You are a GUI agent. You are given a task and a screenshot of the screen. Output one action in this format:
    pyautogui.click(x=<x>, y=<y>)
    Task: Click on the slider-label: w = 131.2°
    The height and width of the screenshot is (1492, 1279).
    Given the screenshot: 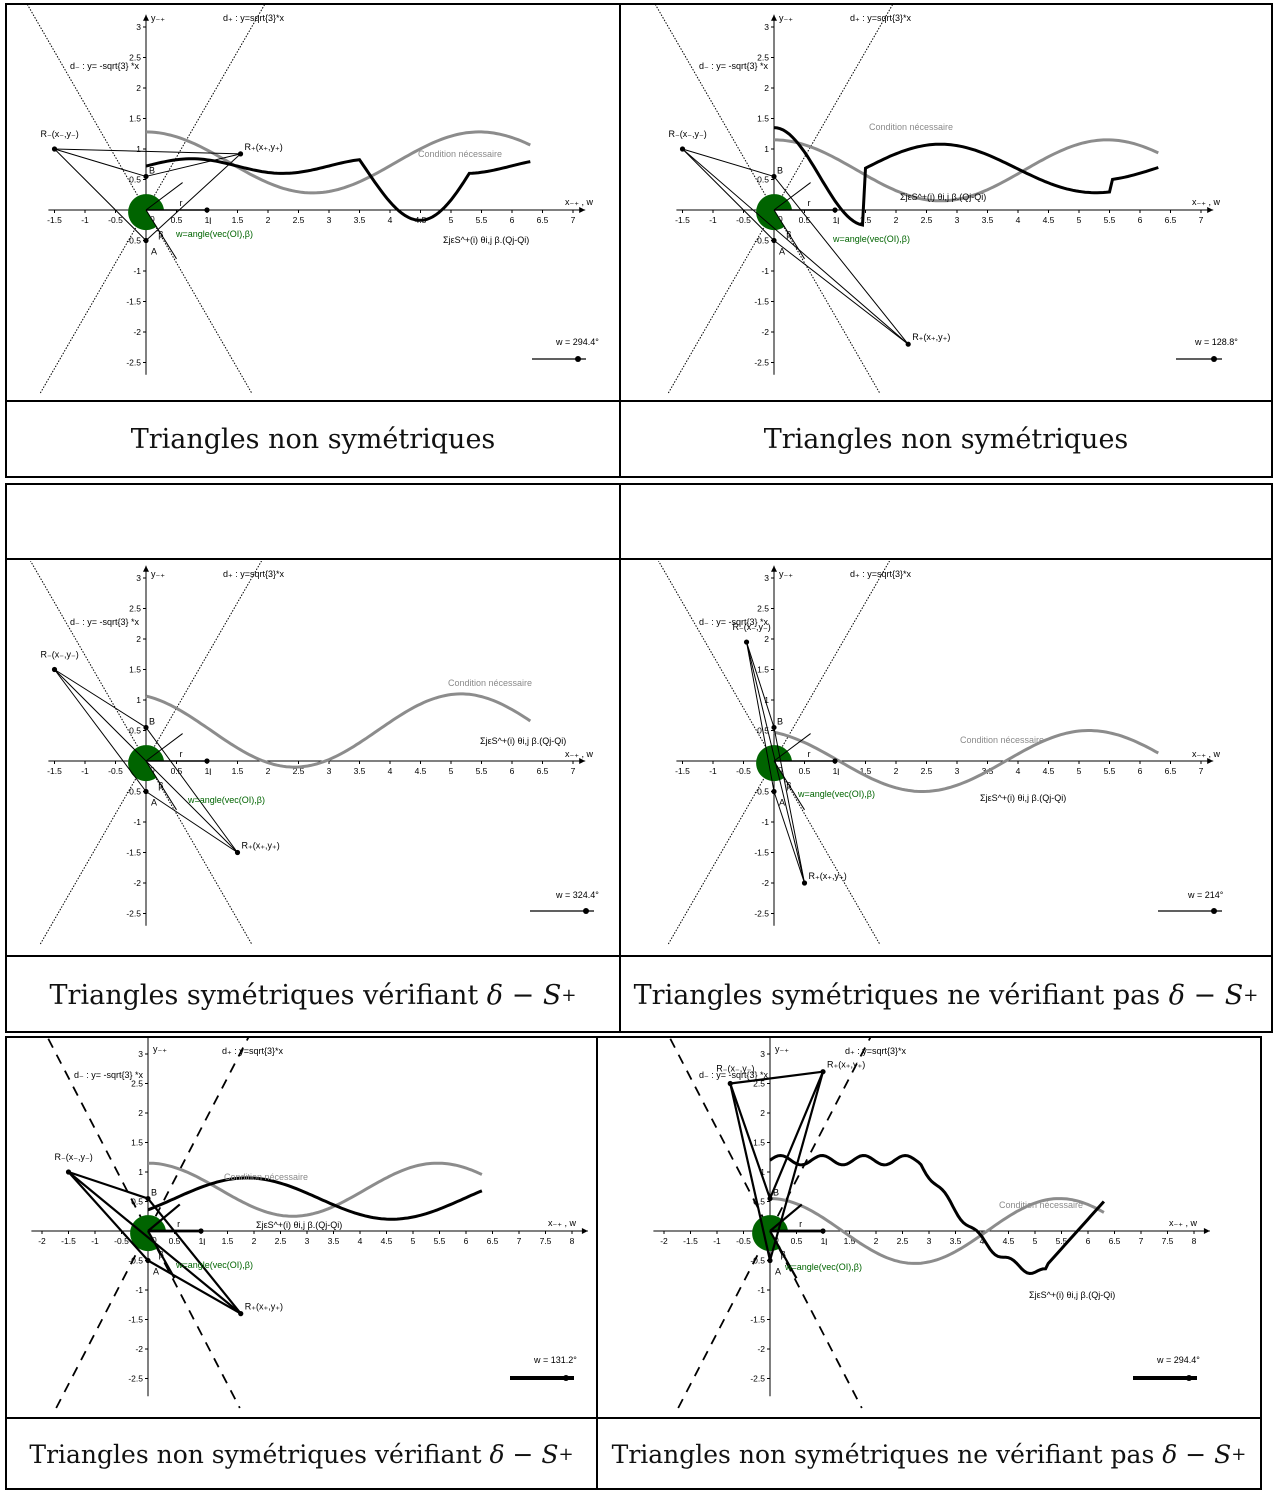 What is the action you would take?
    pyautogui.click(x=555, y=1360)
    